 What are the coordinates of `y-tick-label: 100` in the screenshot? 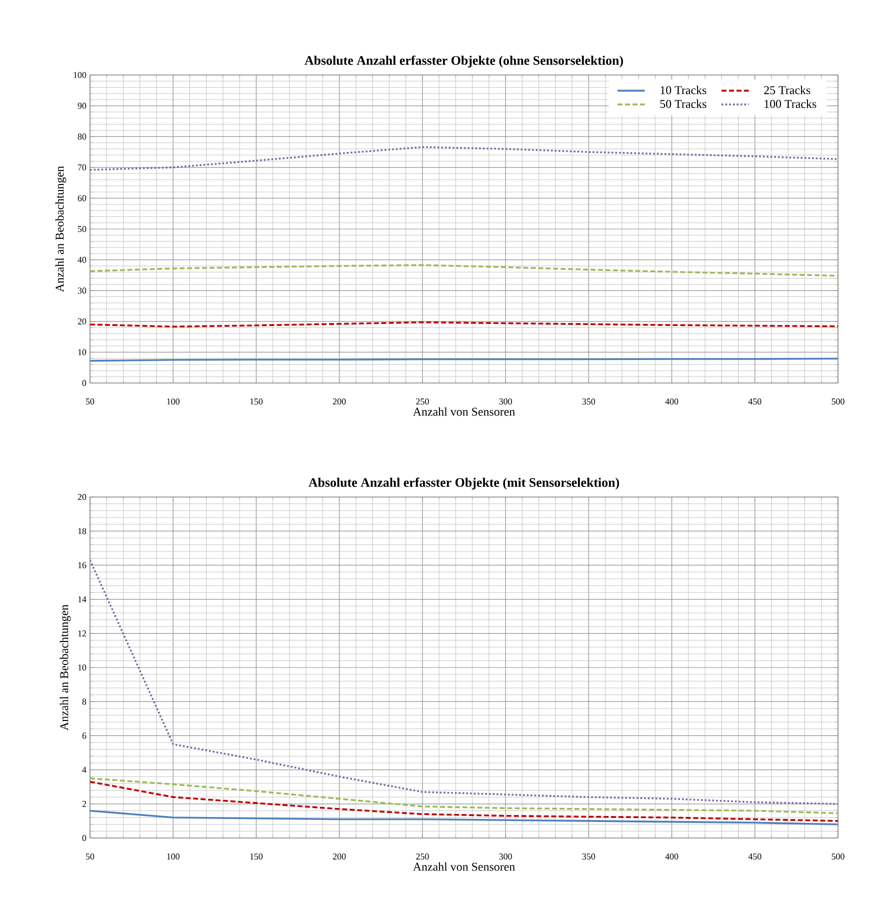 It's located at (80, 75).